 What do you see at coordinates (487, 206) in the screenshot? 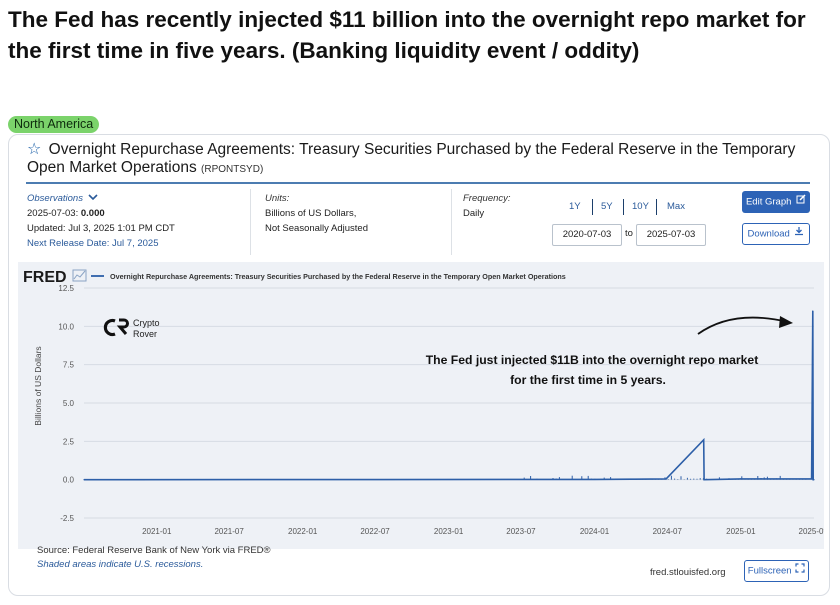
I see `frequency-panel: Frequency: Daily` at bounding box center [487, 206].